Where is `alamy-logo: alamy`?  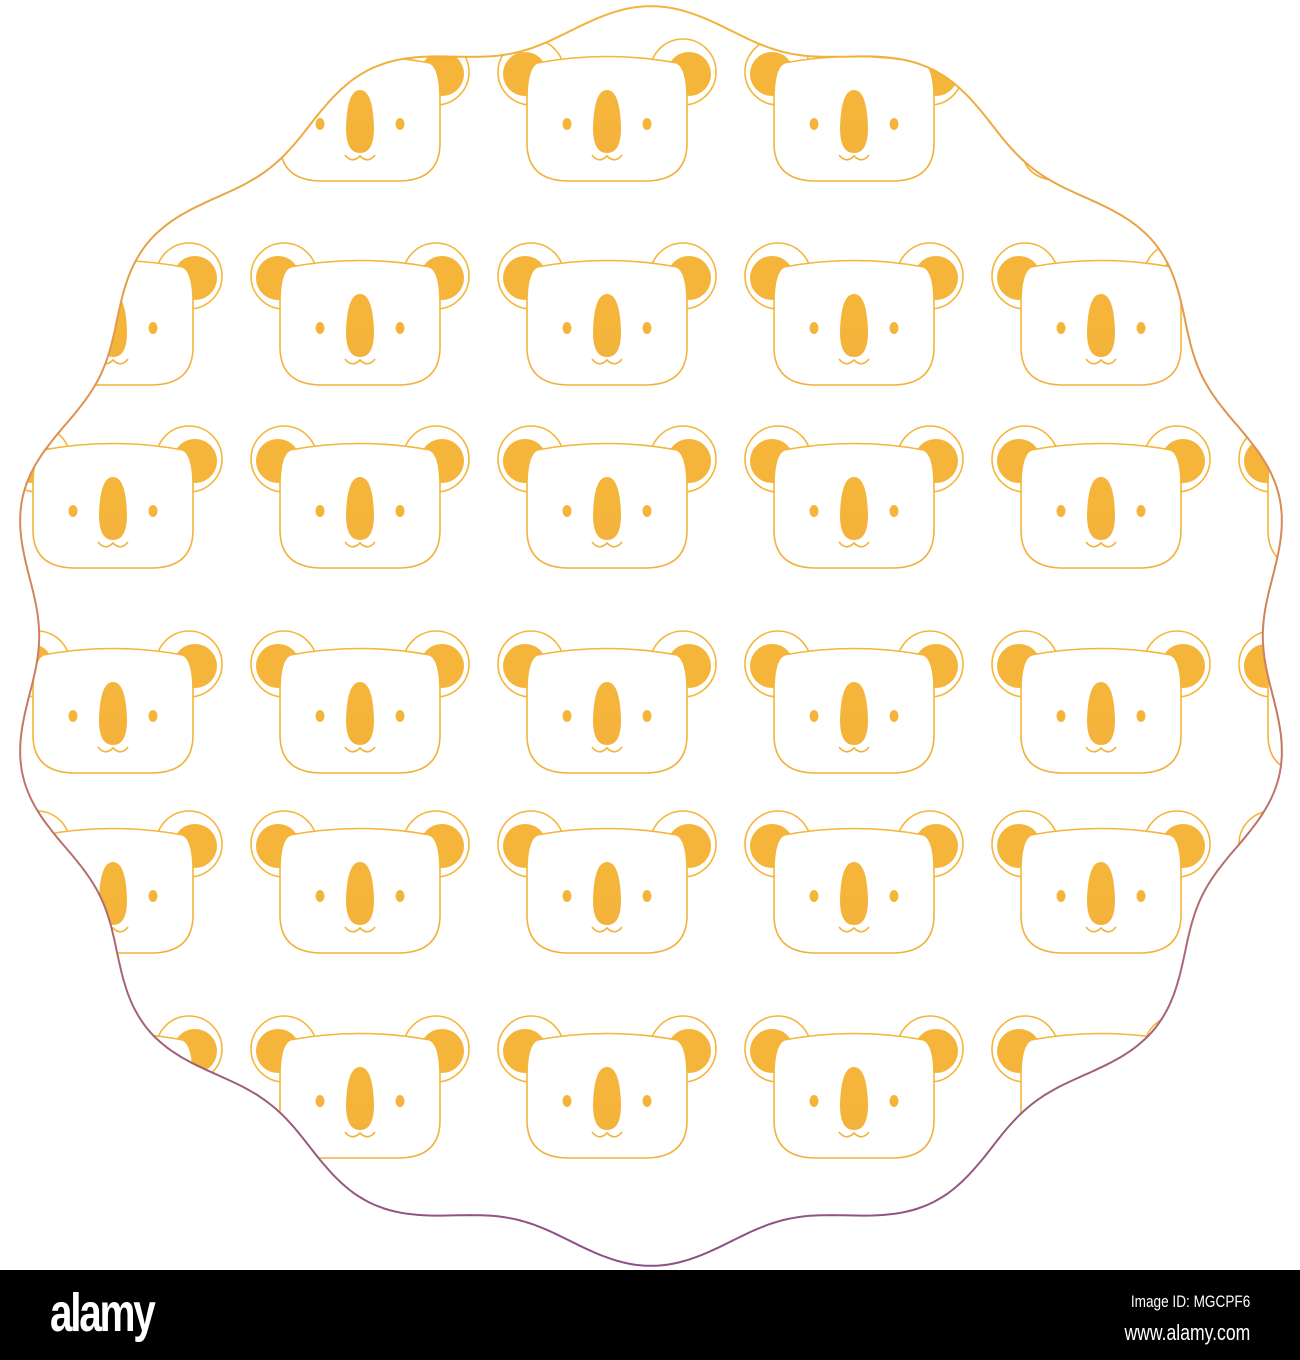 alamy-logo: alamy is located at coordinates (103, 1313).